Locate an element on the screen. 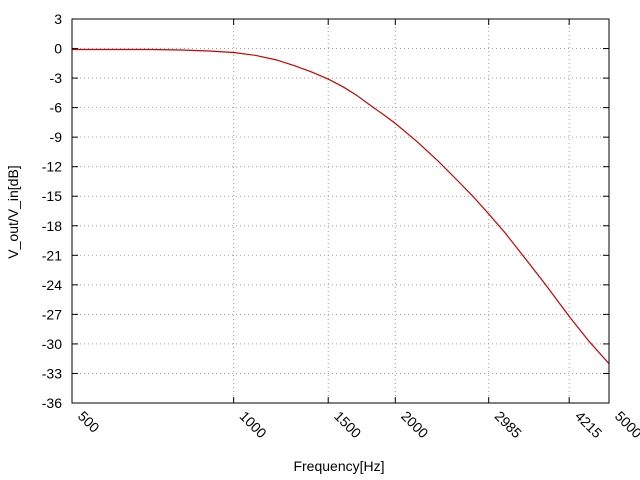  y-tick-label: -33 is located at coordinates (52, 373).